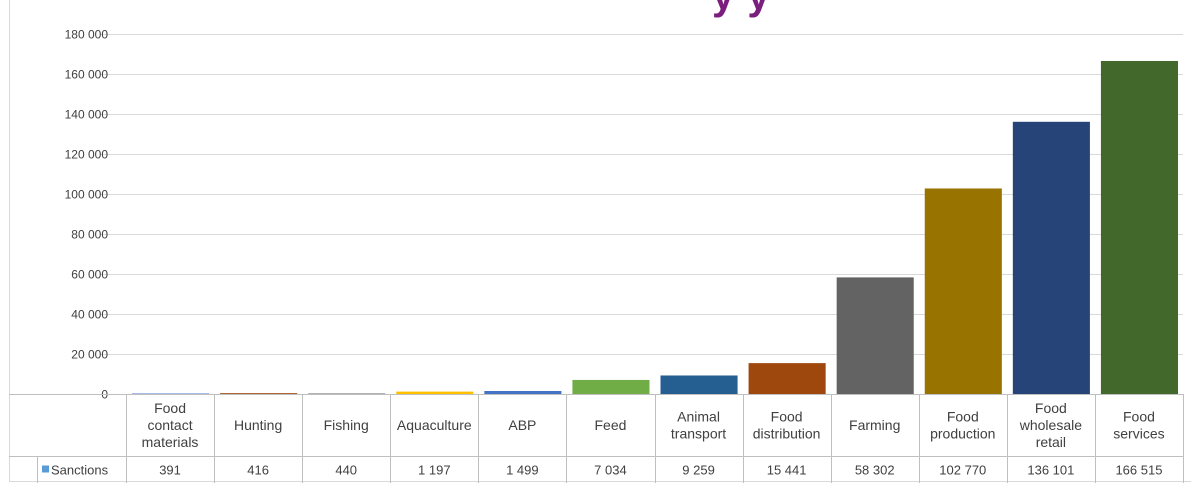  What do you see at coordinates (434, 425) in the screenshot?
I see `category-label: Aquaculture` at bounding box center [434, 425].